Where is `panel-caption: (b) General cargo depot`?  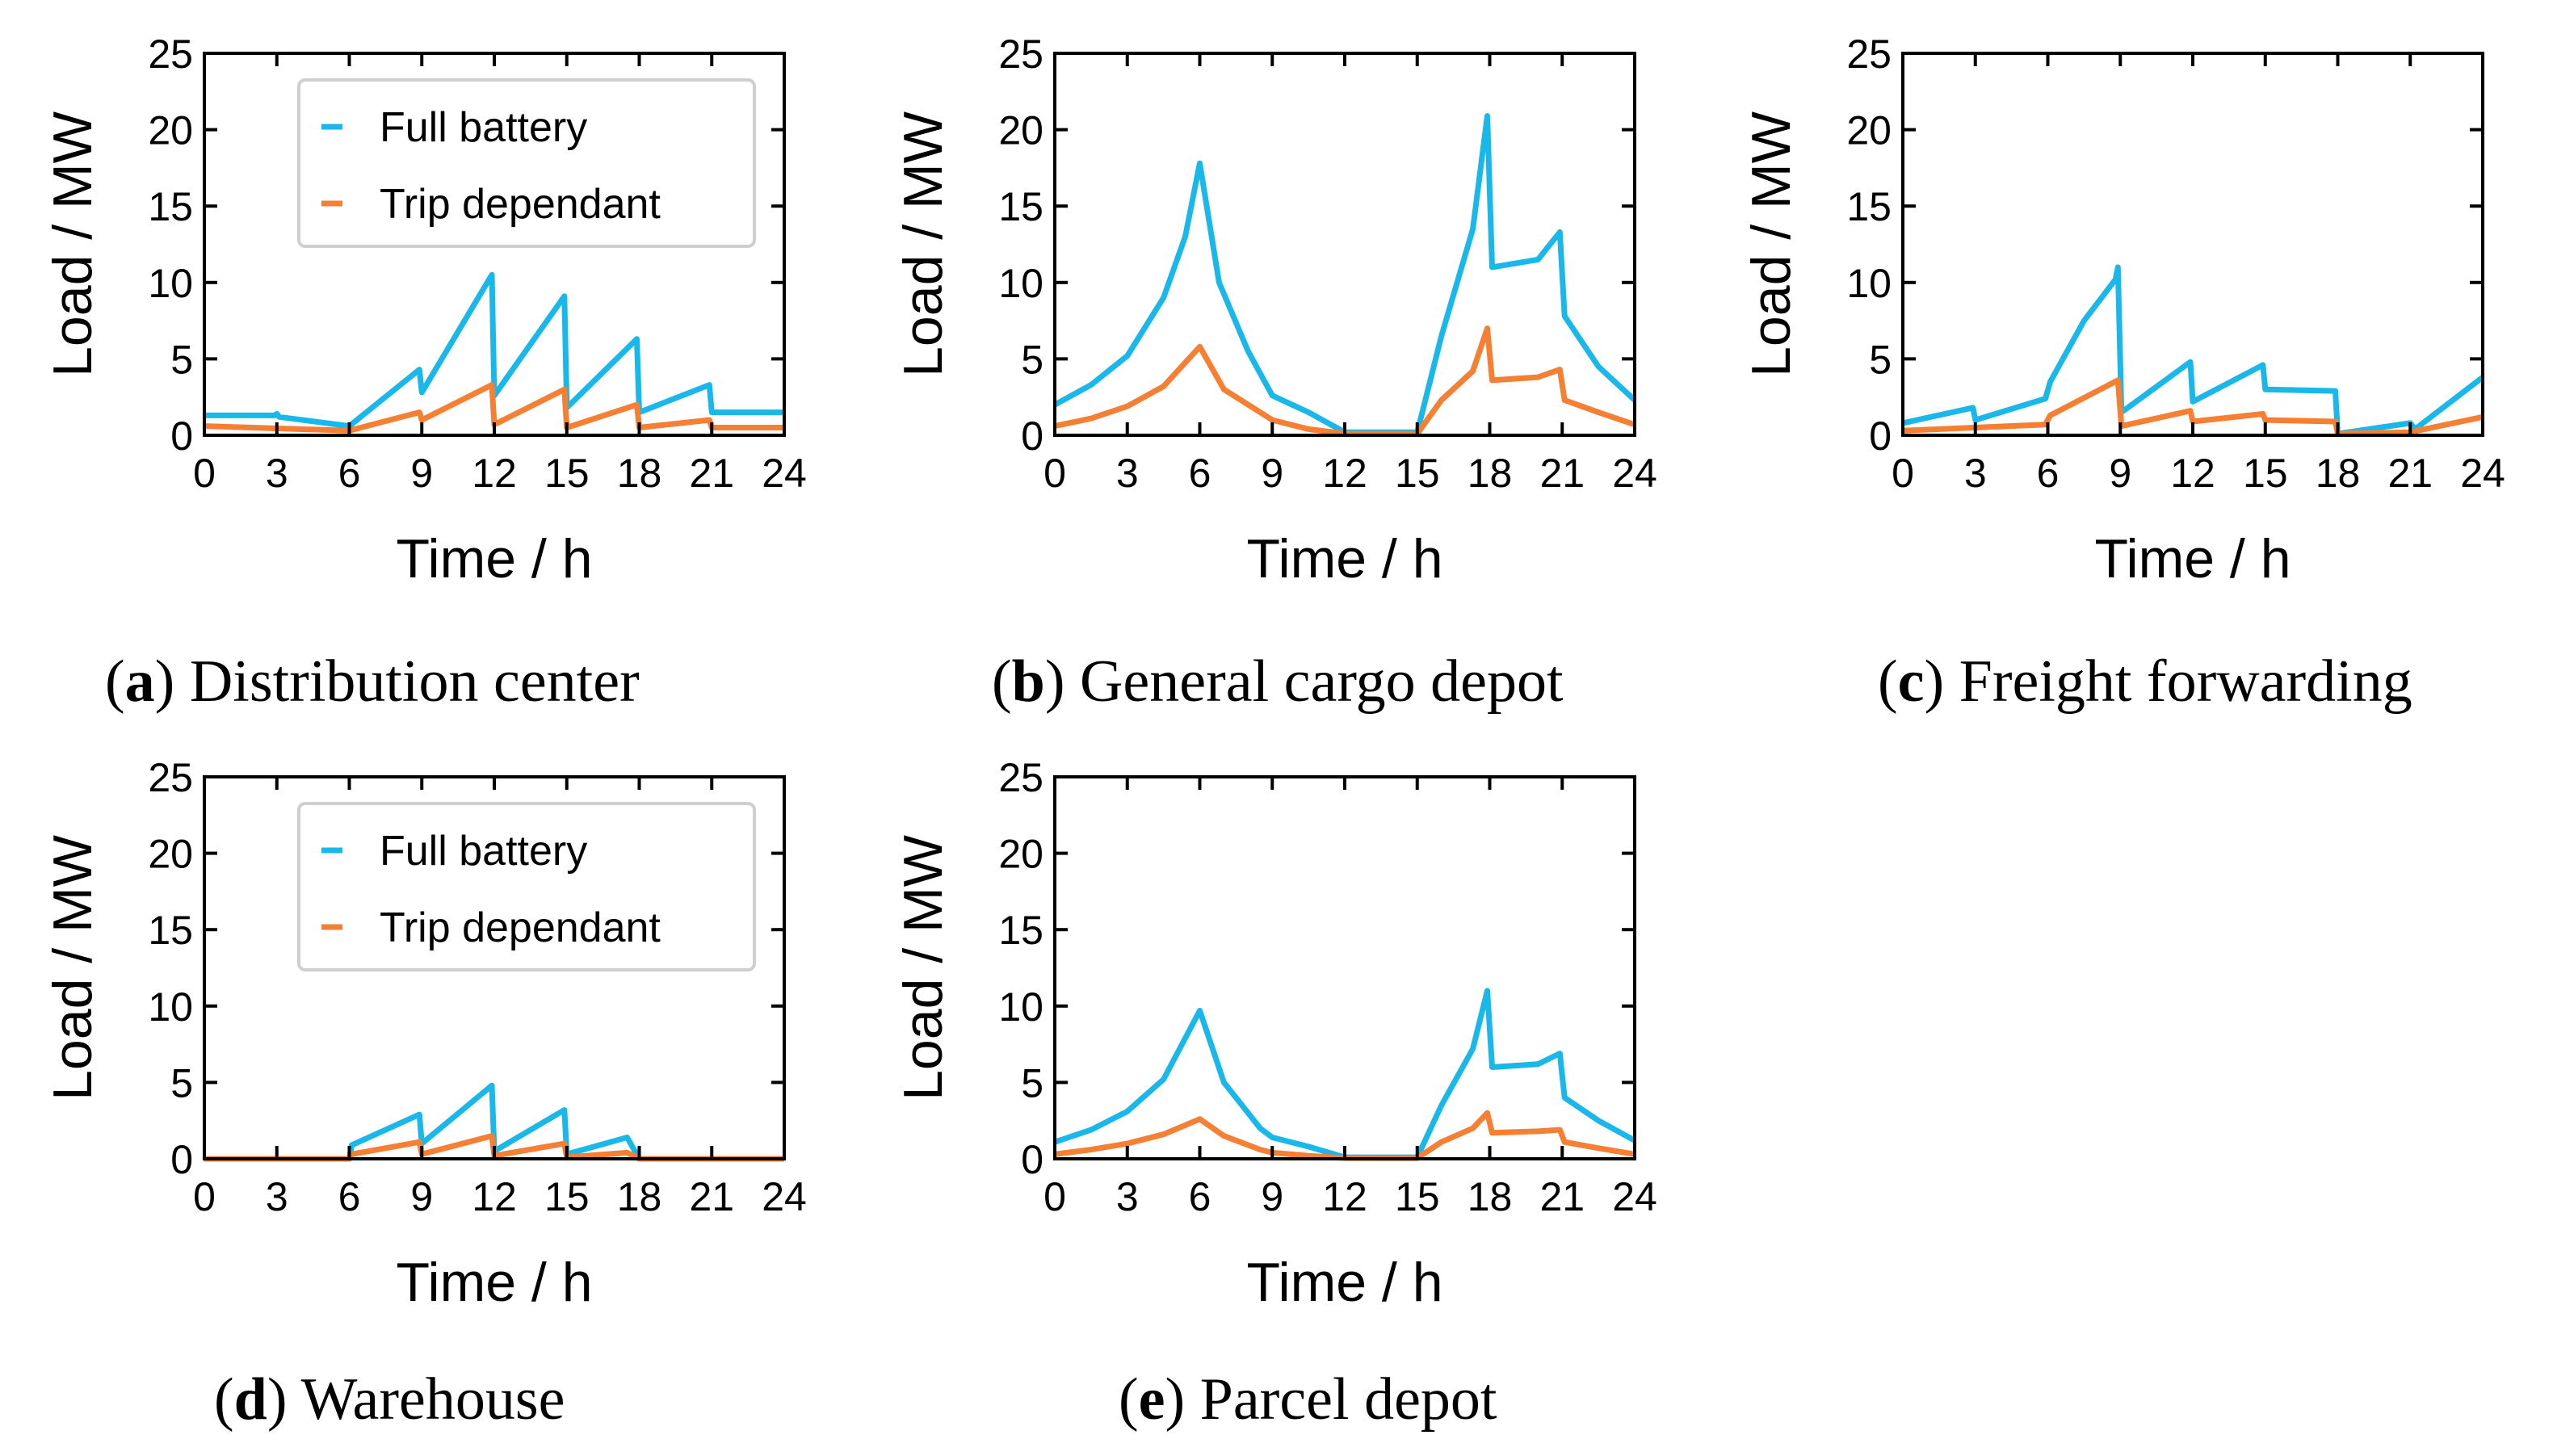
panel-caption: (b) General cargo depot is located at coordinates (1278, 681).